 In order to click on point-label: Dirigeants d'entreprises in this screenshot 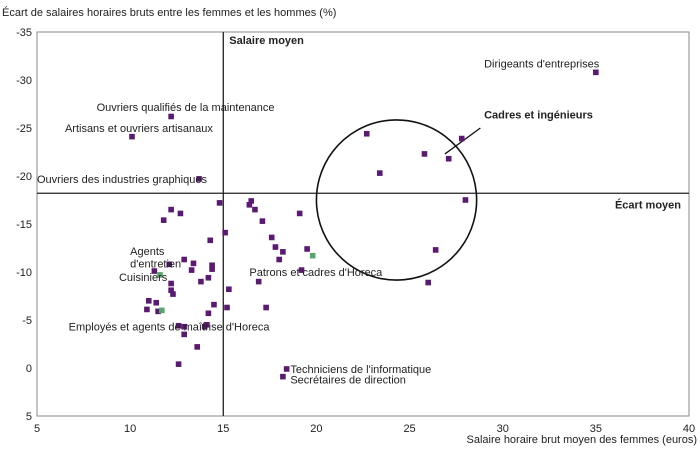, I will do `click(542, 65)`.